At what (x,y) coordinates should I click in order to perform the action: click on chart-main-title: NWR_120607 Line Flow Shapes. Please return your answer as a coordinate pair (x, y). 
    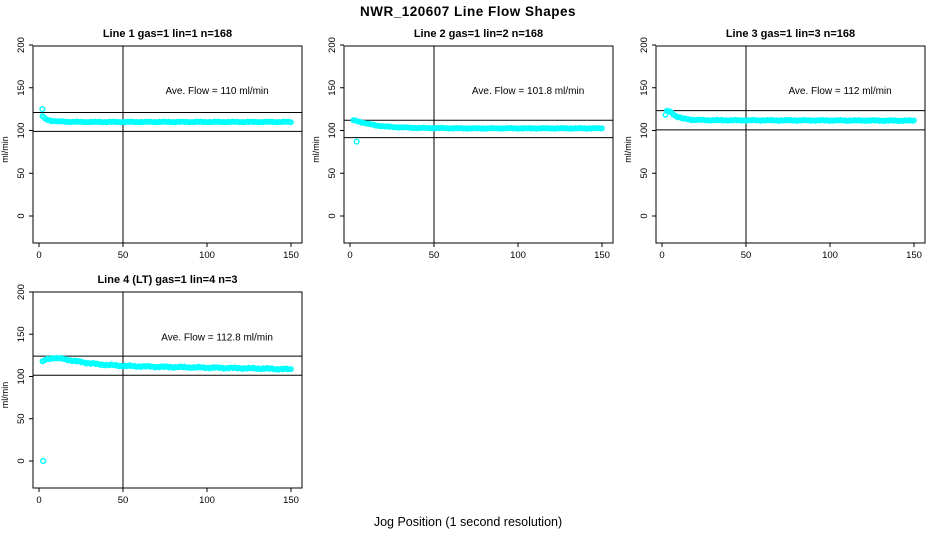
    Looking at the image, I should click on (468, 11).